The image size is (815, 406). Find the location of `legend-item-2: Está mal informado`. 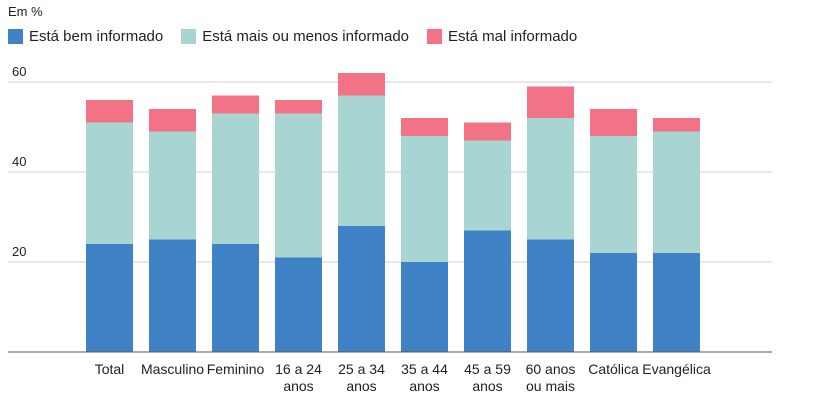

legend-item-2: Está mal informado is located at coordinates (502, 36).